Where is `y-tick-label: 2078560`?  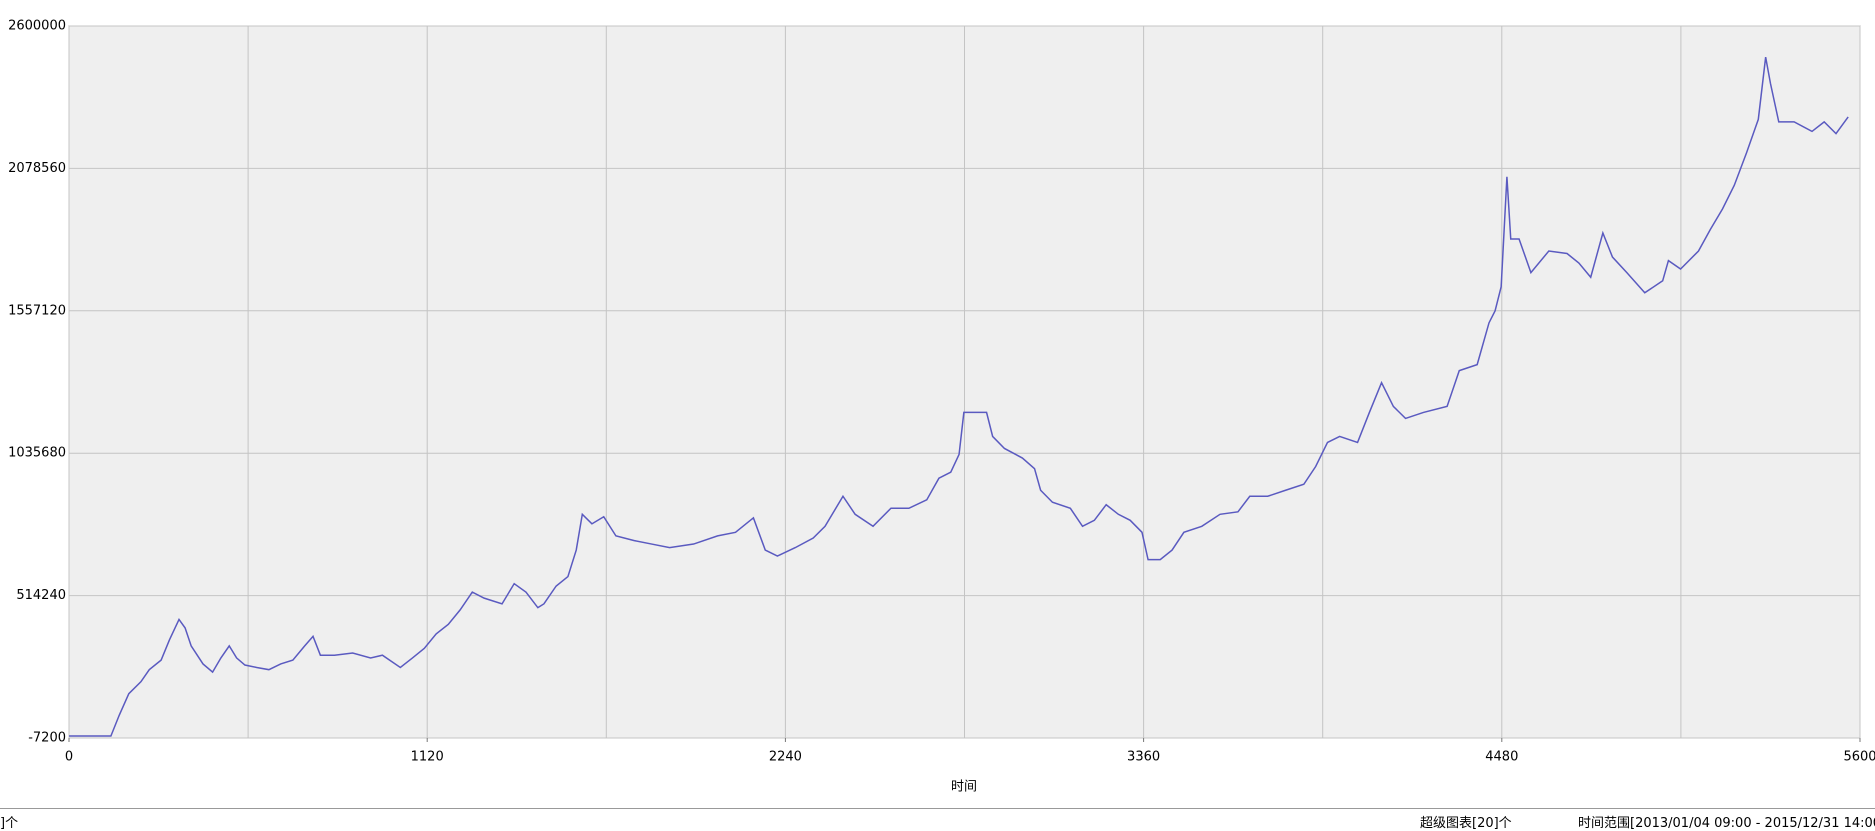 y-tick-label: 2078560 is located at coordinates (37, 168).